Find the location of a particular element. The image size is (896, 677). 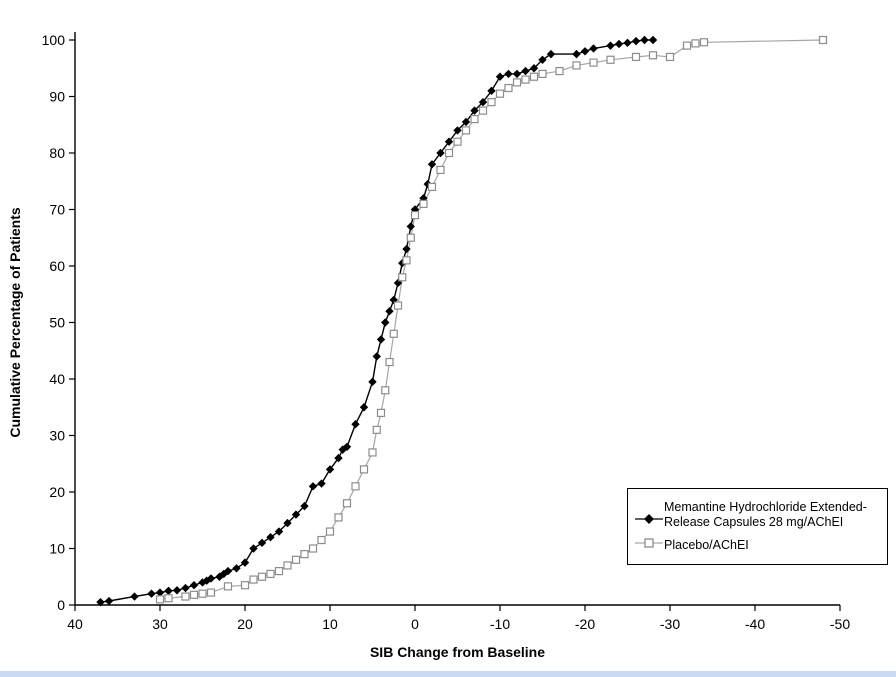

svg-text: 90 is located at coordinates (57, 97).